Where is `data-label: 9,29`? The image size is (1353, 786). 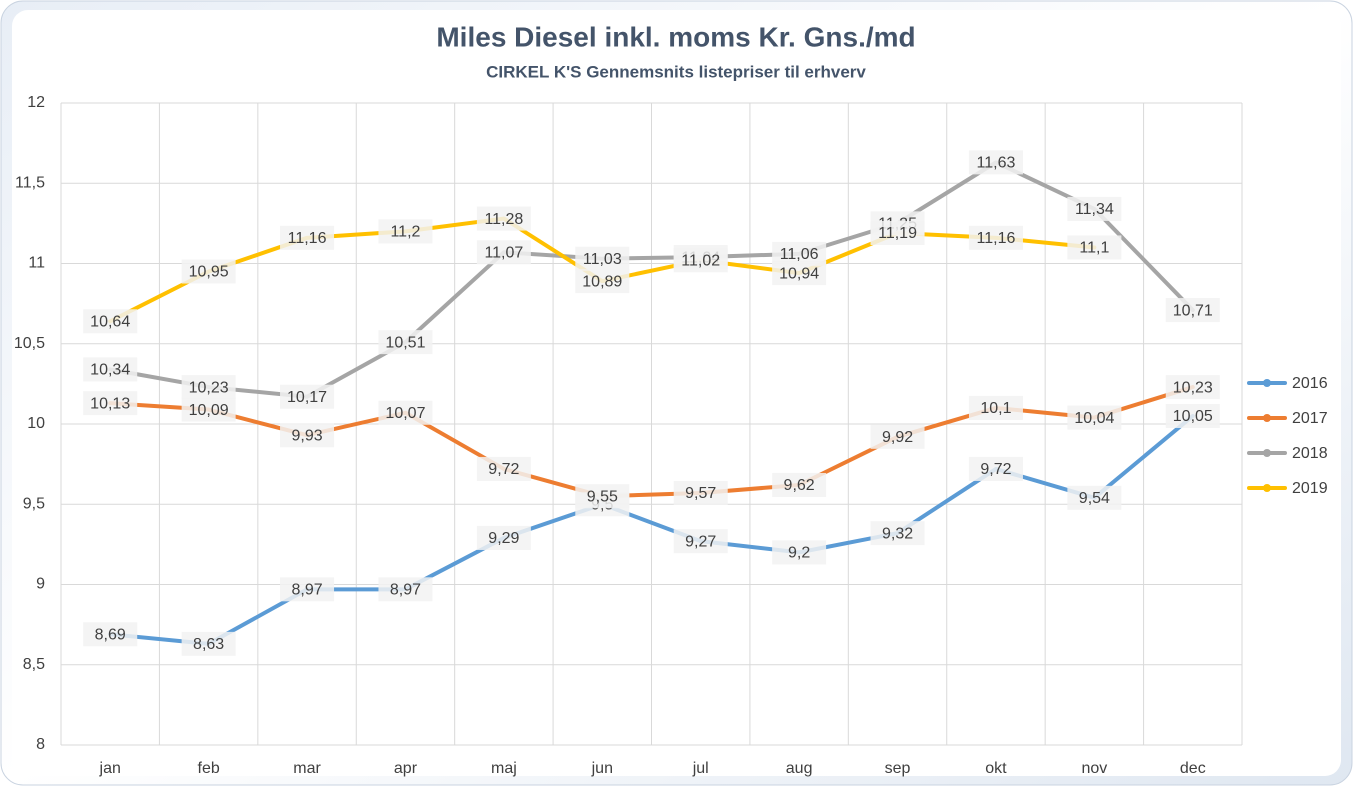
data-label: 9,29 is located at coordinates (503, 538).